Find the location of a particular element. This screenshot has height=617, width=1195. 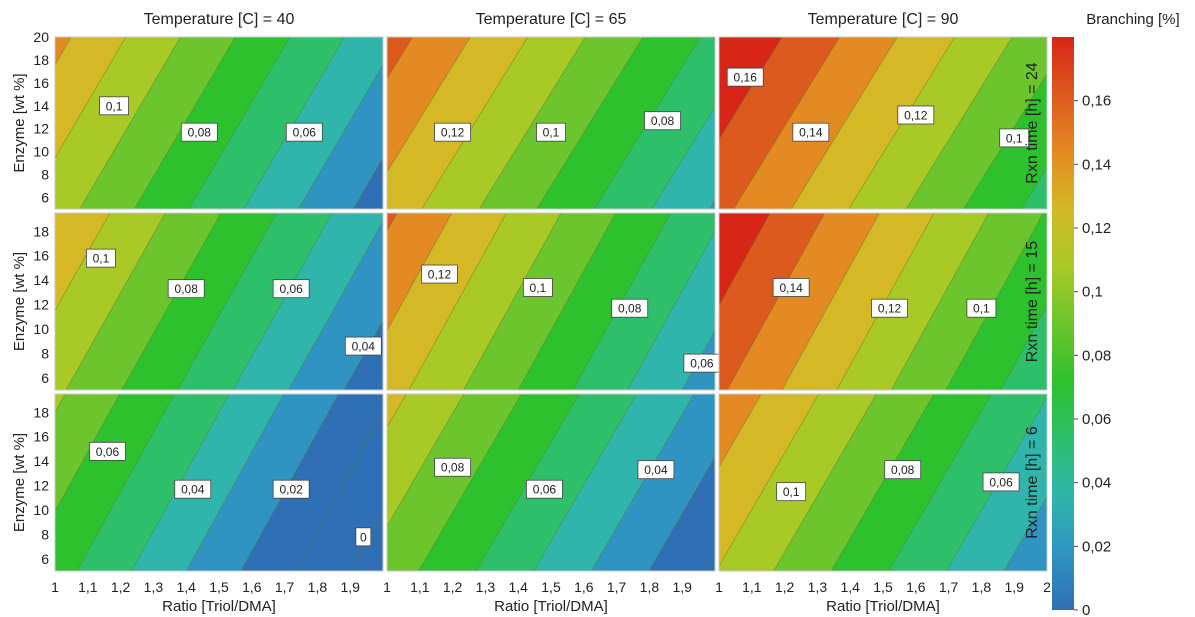

contour-label: 0,16 is located at coordinates (745, 77).